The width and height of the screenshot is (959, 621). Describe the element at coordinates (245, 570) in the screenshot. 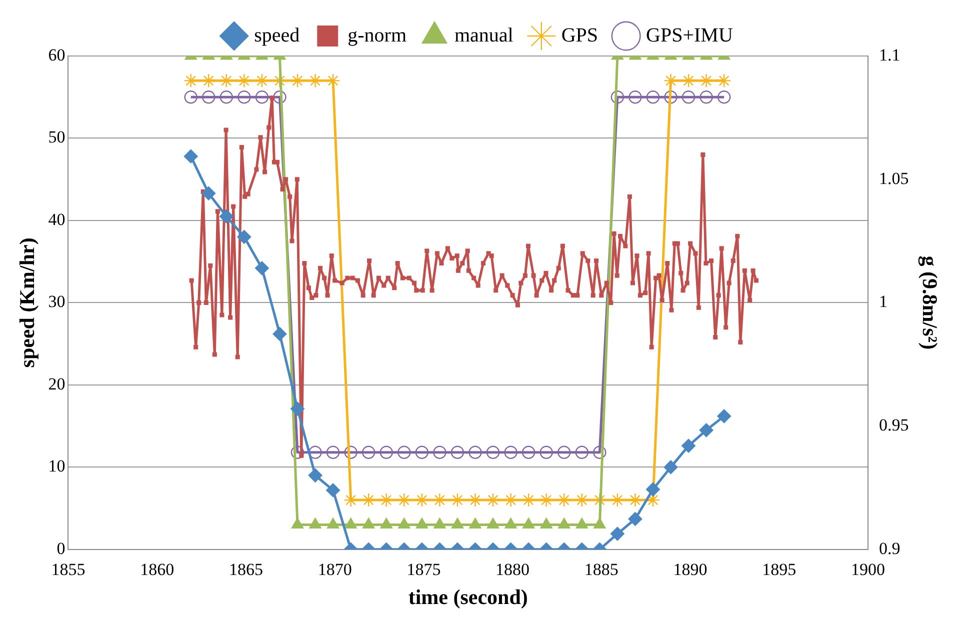

I see `x-tick-label: 1865` at that location.